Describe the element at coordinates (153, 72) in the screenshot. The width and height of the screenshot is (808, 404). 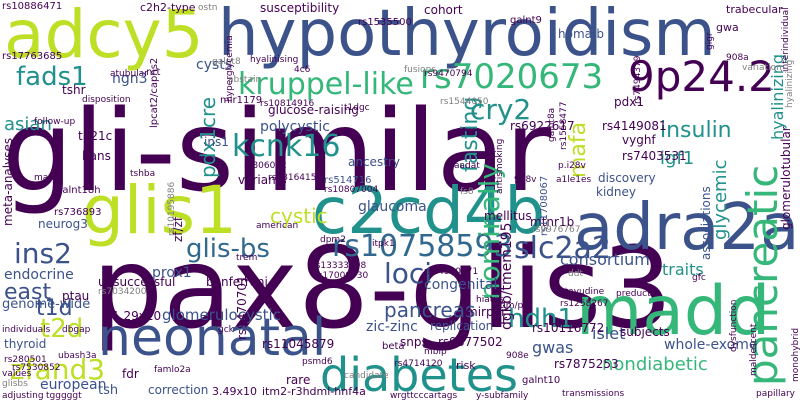
I see `word-nrt: nrt` at that location.